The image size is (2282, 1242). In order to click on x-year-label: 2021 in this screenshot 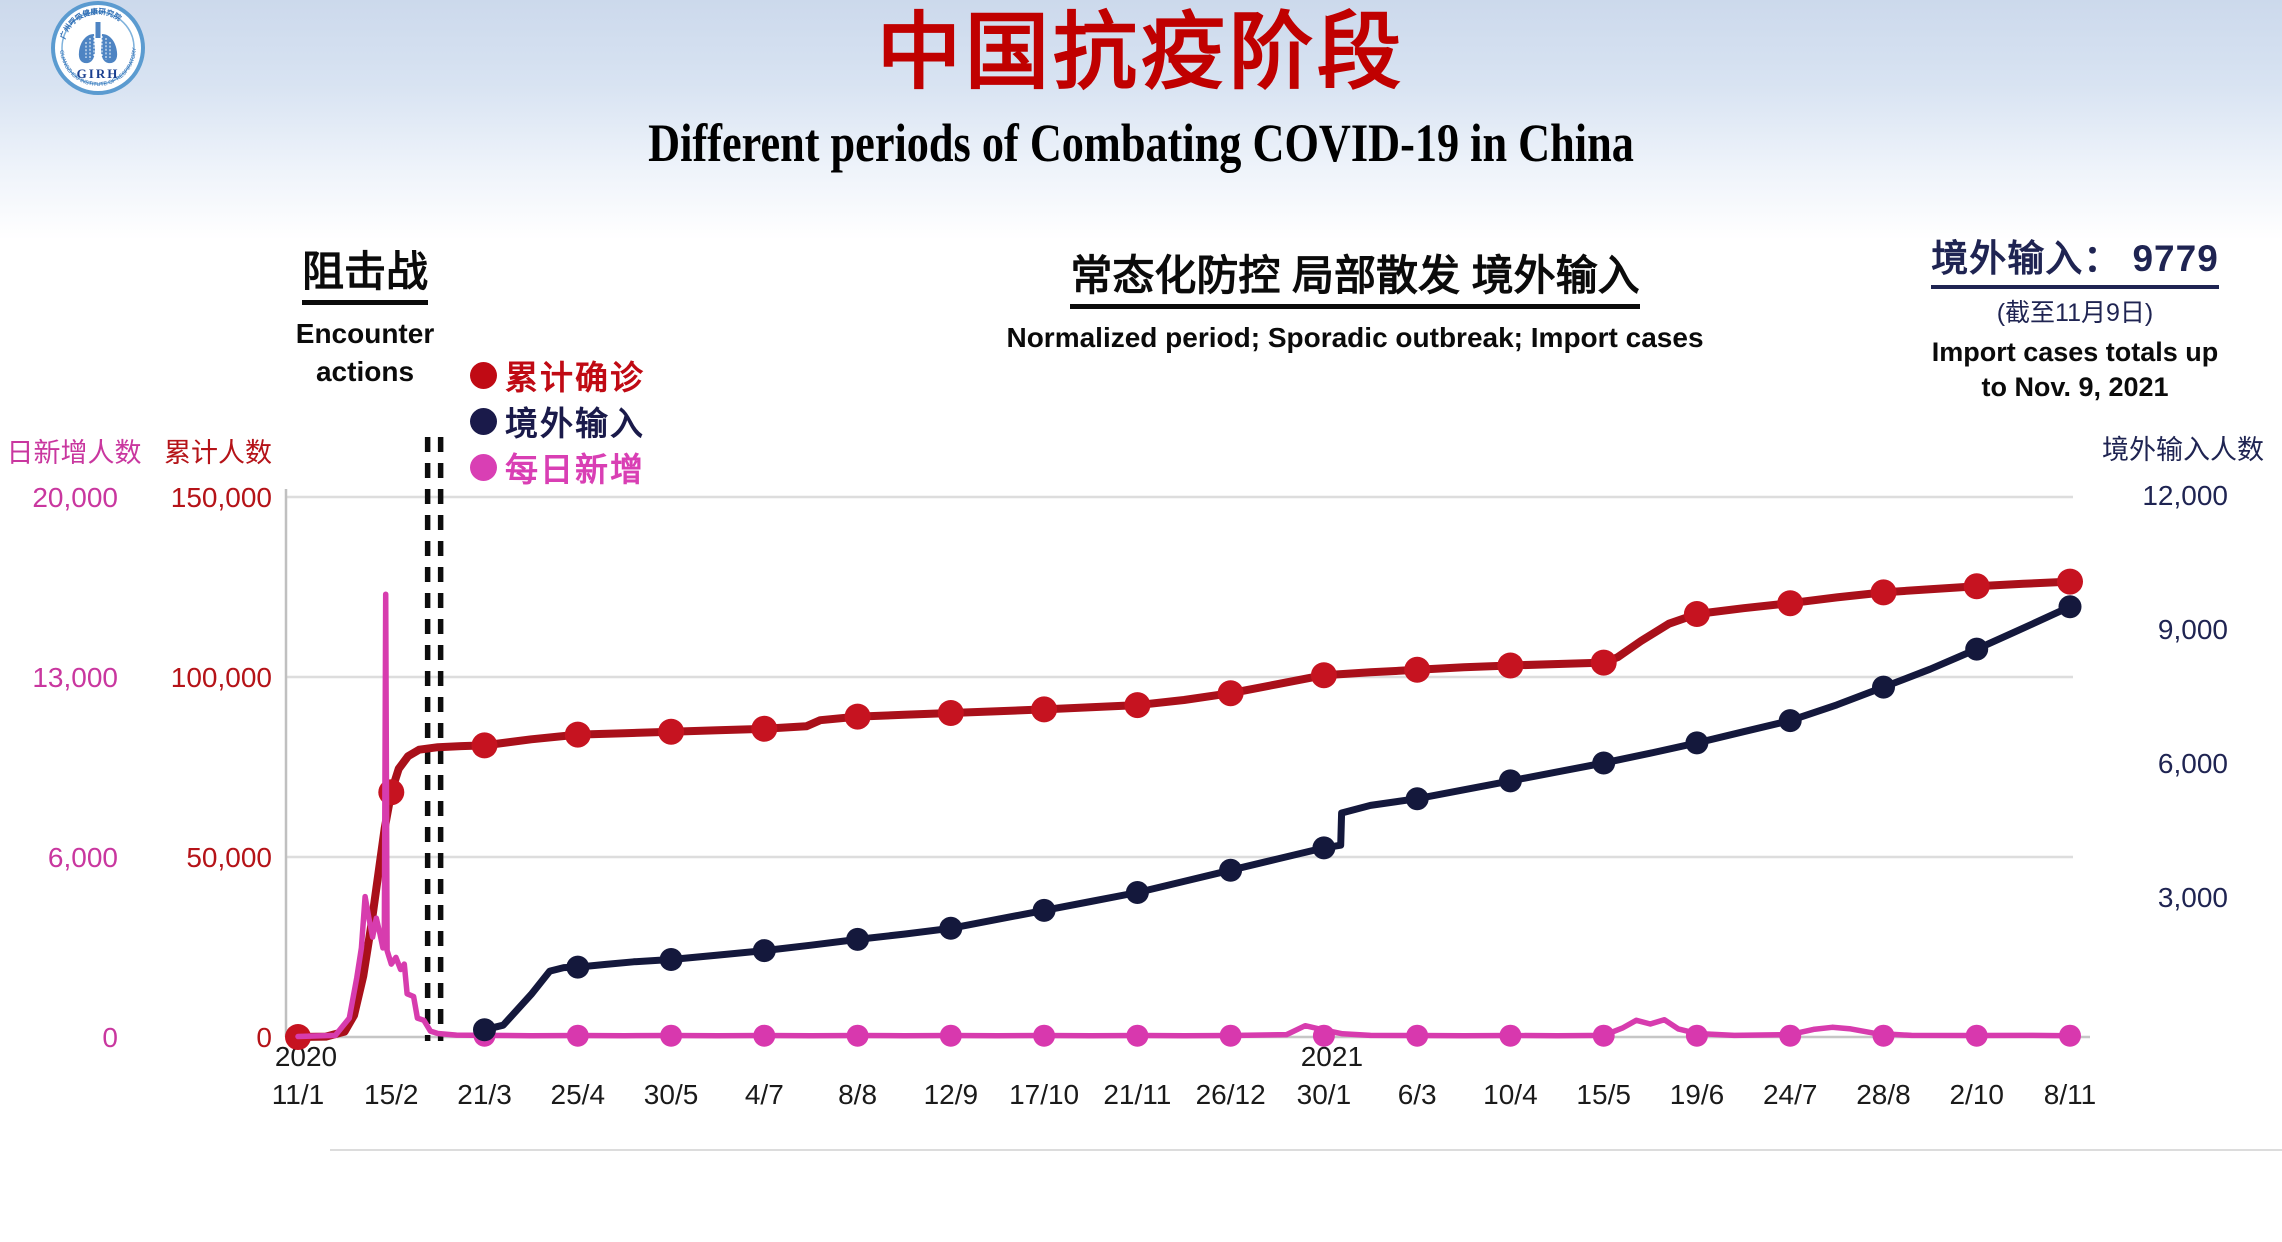, I will do `click(1332, 1056)`.